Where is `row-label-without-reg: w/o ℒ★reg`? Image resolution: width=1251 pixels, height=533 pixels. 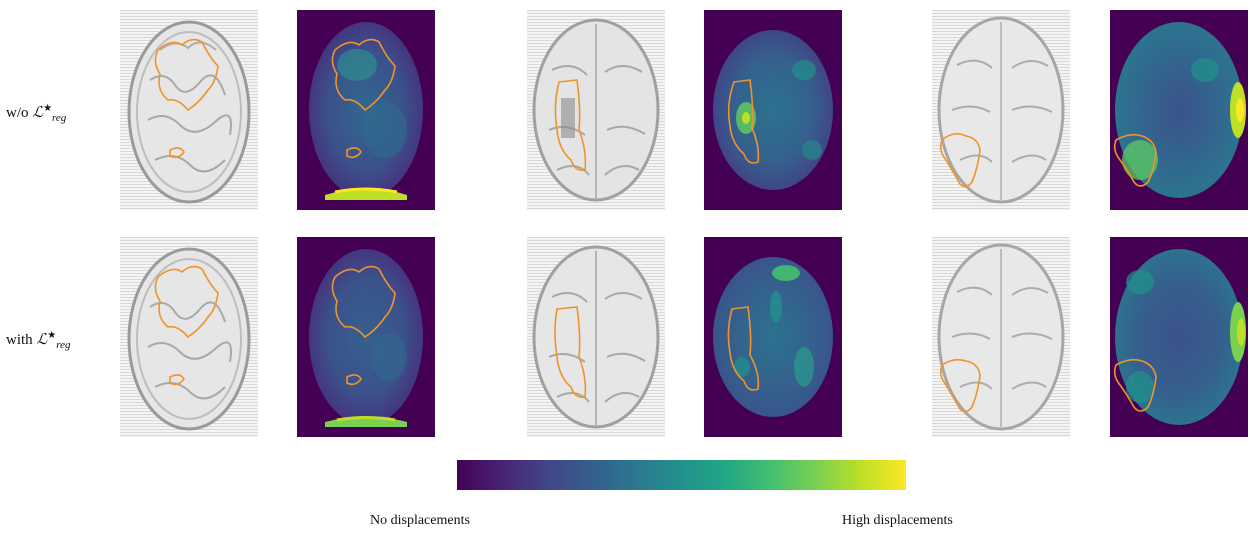
row-label-without-reg: w/o ℒ★reg is located at coordinates (36, 113).